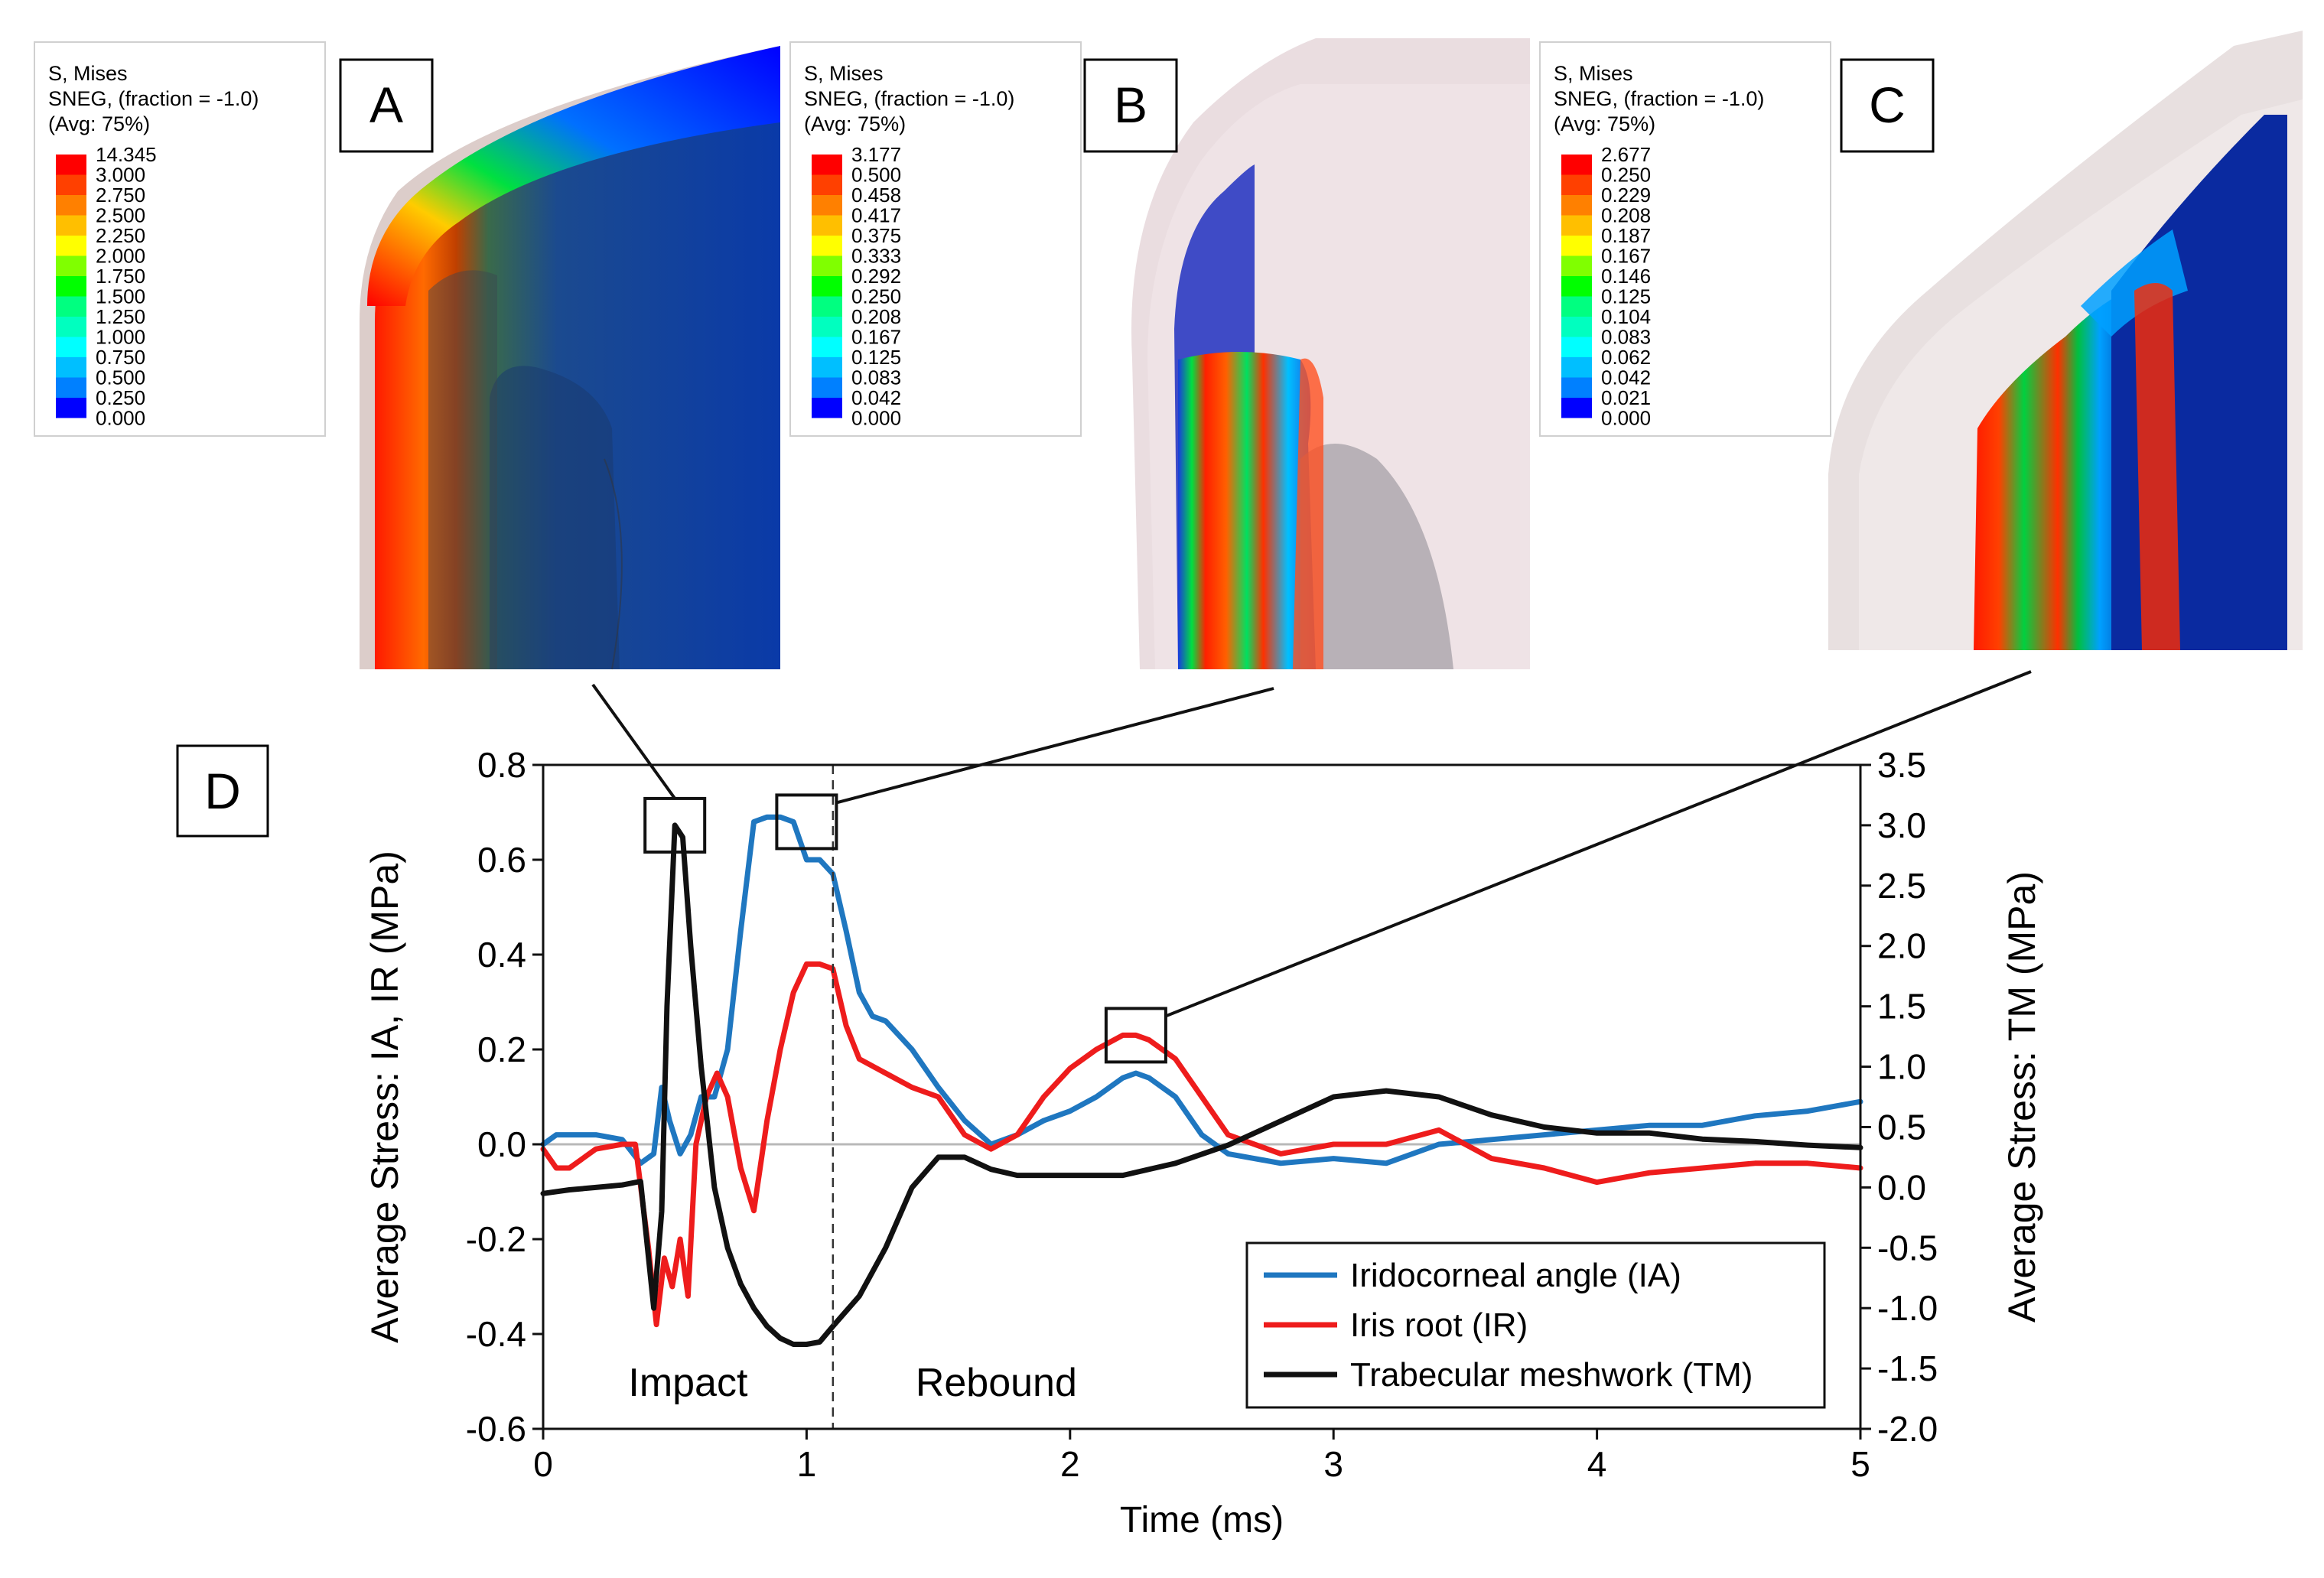 This screenshot has height=1578, width=2324. Describe the element at coordinates (1908, 1429) in the screenshot. I see `y-right-tick-label: -2.0` at that location.